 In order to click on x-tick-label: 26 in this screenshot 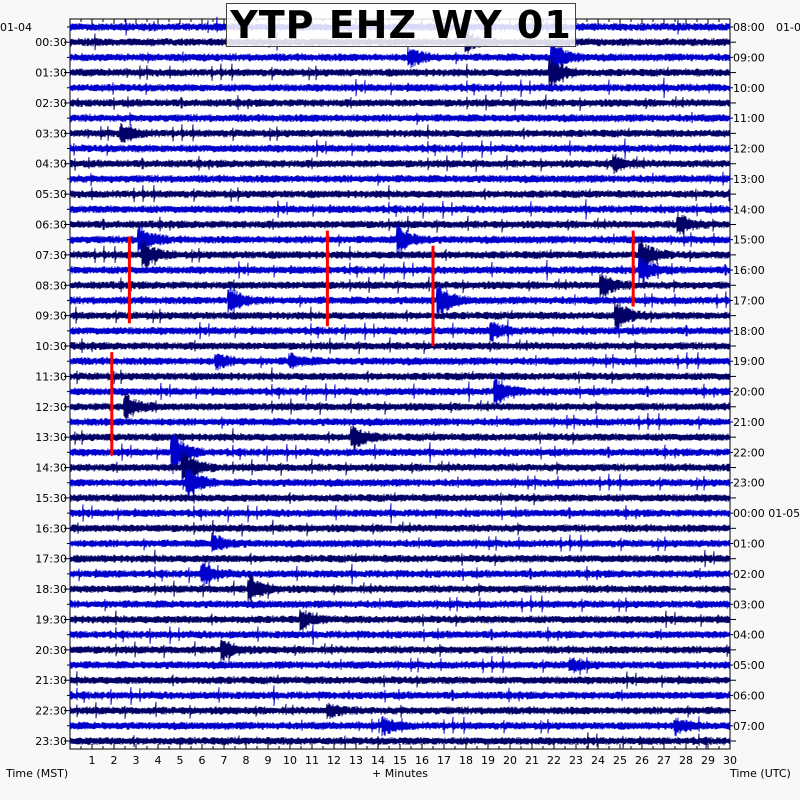, I will do `click(642, 760)`.